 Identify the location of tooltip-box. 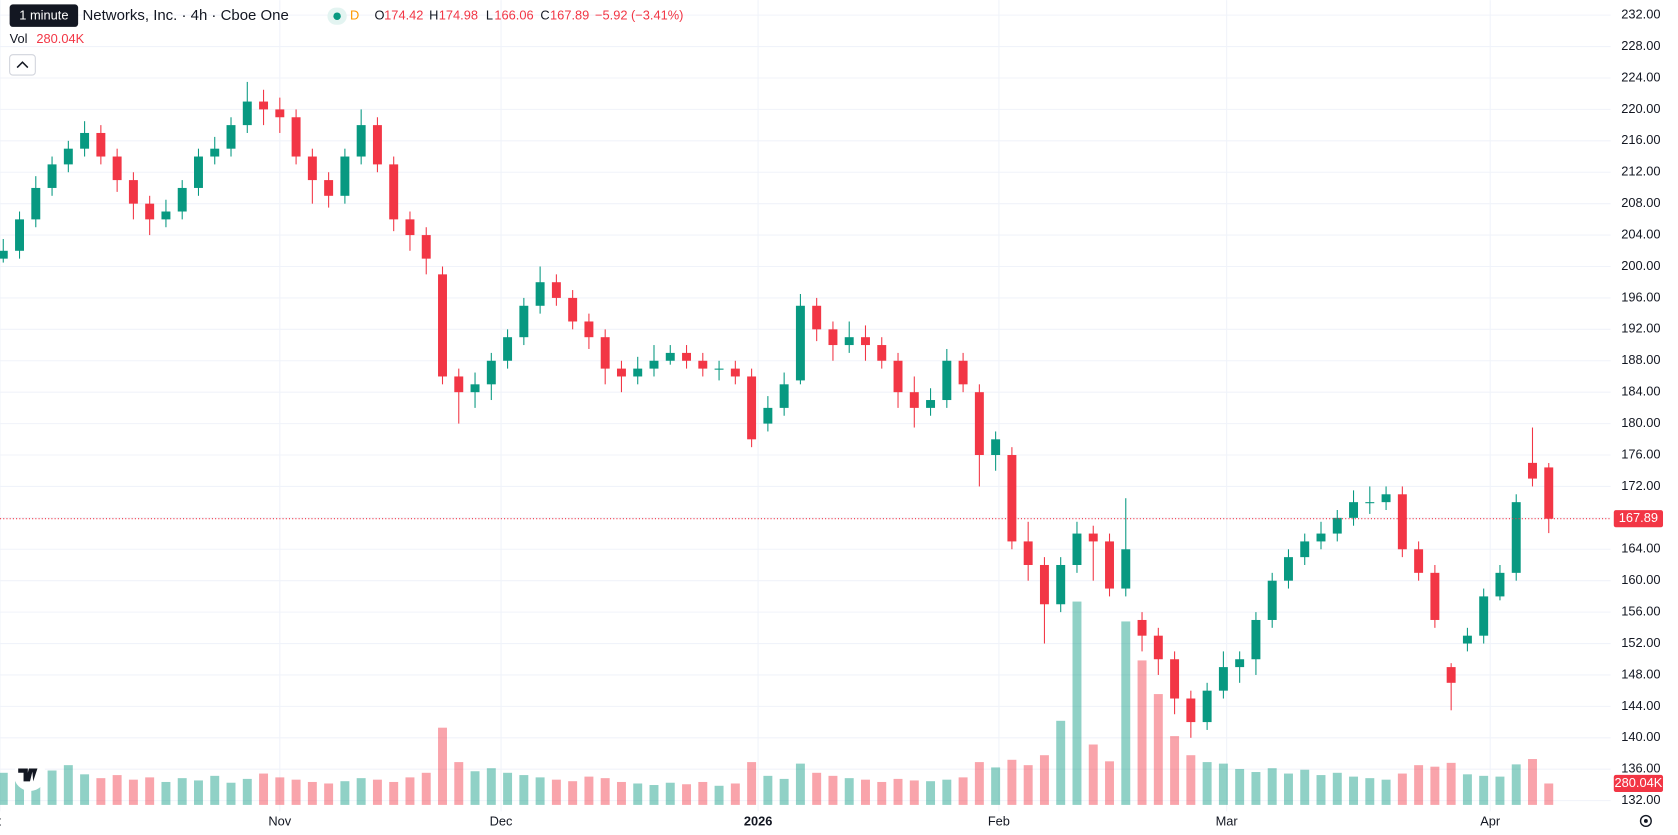
(44, 15).